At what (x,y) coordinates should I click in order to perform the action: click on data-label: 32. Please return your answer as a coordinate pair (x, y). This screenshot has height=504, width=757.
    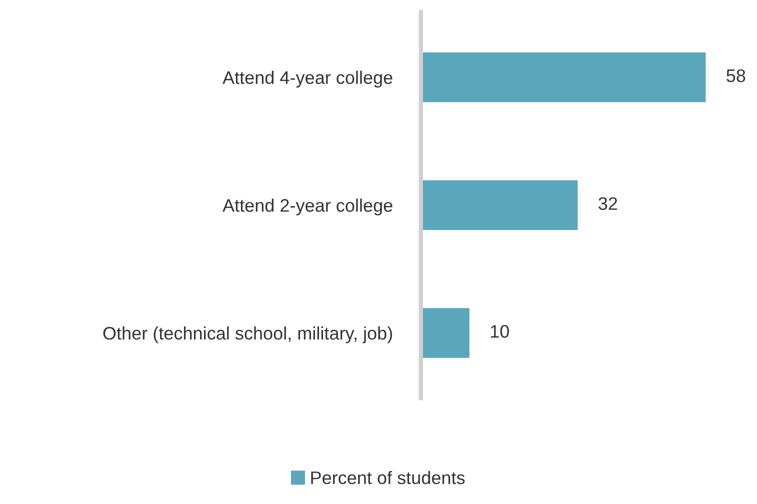
    Looking at the image, I should click on (608, 203).